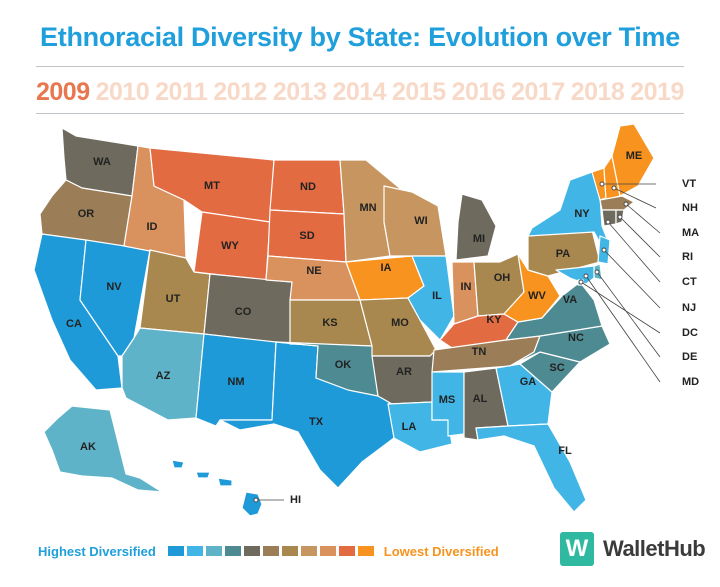 Image resolution: width=720 pixels, height=587 pixels. I want to click on leader-dot-VT, so click(602, 184).